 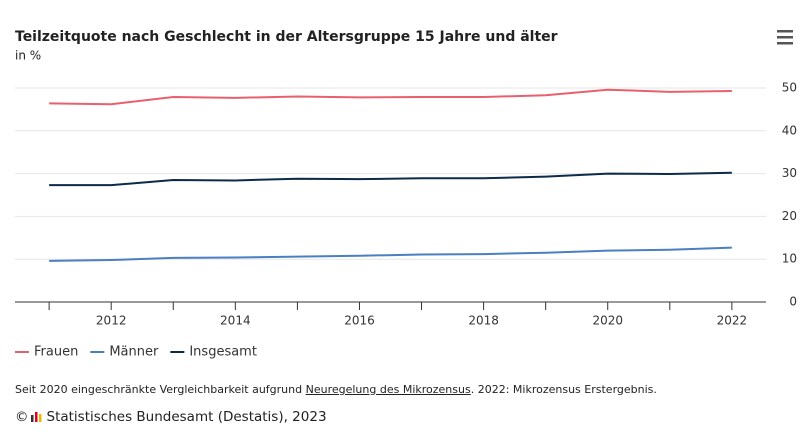 I want to click on footnote-text: . 2022: Mikrozensus Erstergebnis., so click(x=563, y=389).